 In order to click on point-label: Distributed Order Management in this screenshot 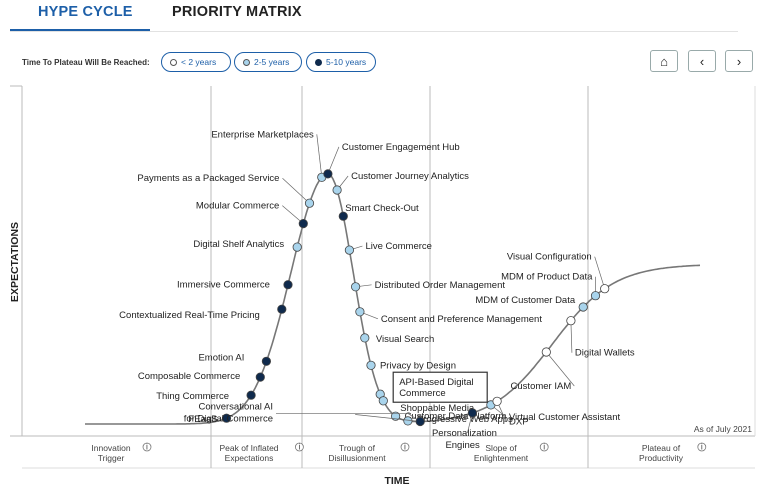, I will do `click(440, 285)`.